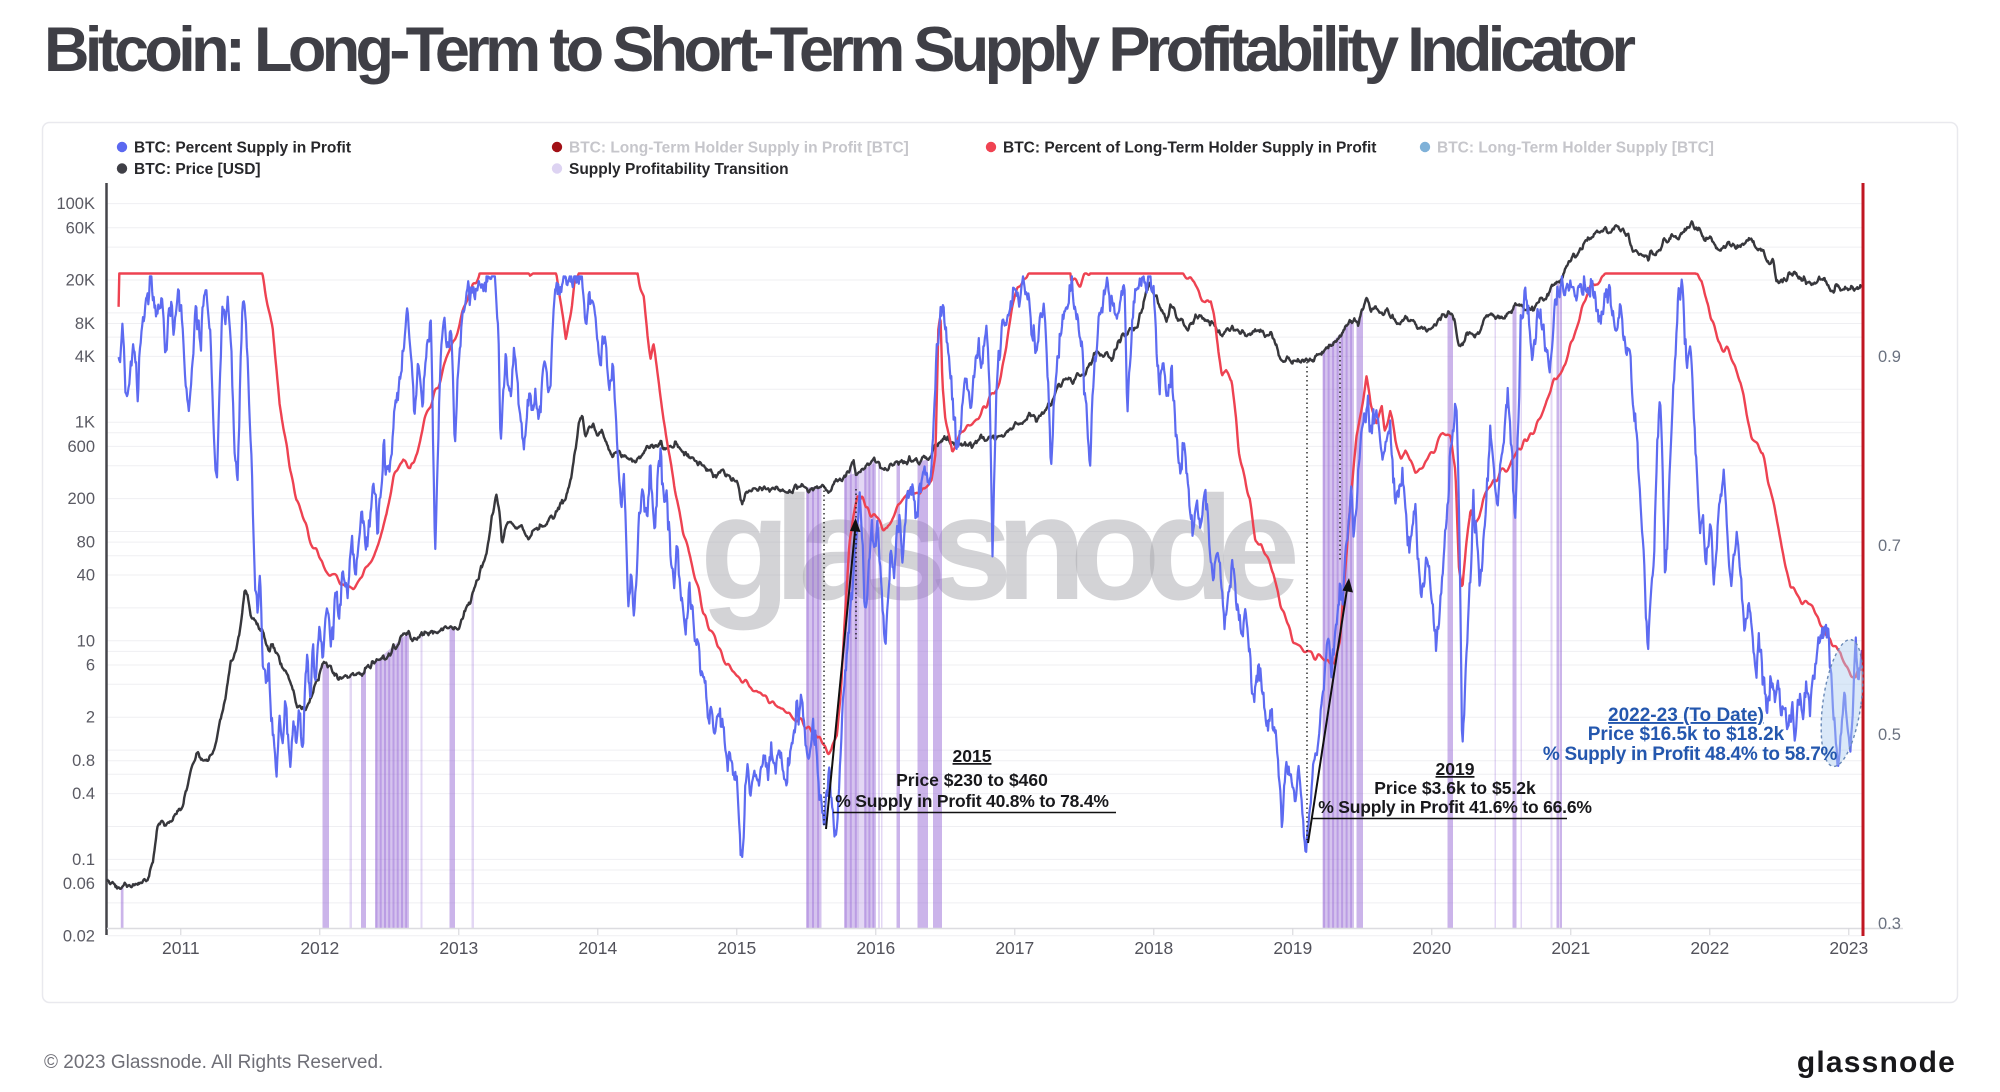  What do you see at coordinates (1455, 807) in the screenshot?
I see `svg-text:% Supply in Profit 41.6% to 66: % Supply in Profit 41.6% to 66.6%` at bounding box center [1455, 807].